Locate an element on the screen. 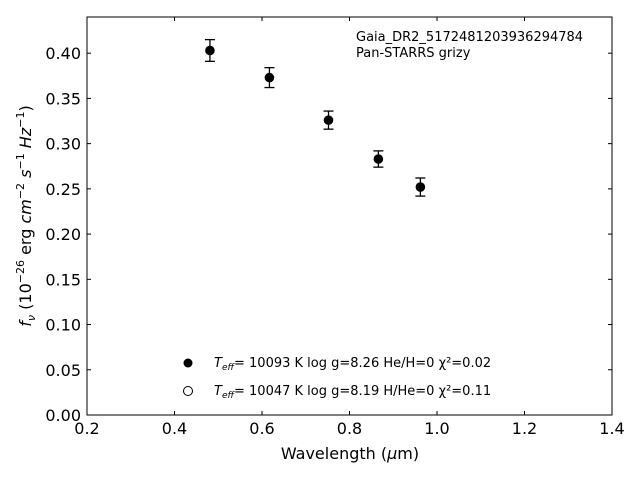  y-tick-label: 0.40 is located at coordinates (63, 53).